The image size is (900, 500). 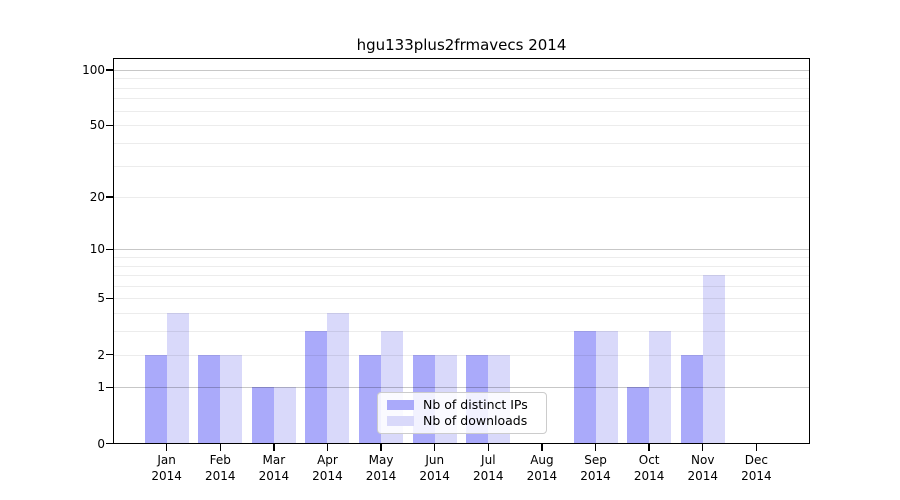 I want to click on legend: Nb of distinct IPs Nb of downloads, so click(x=462, y=413).